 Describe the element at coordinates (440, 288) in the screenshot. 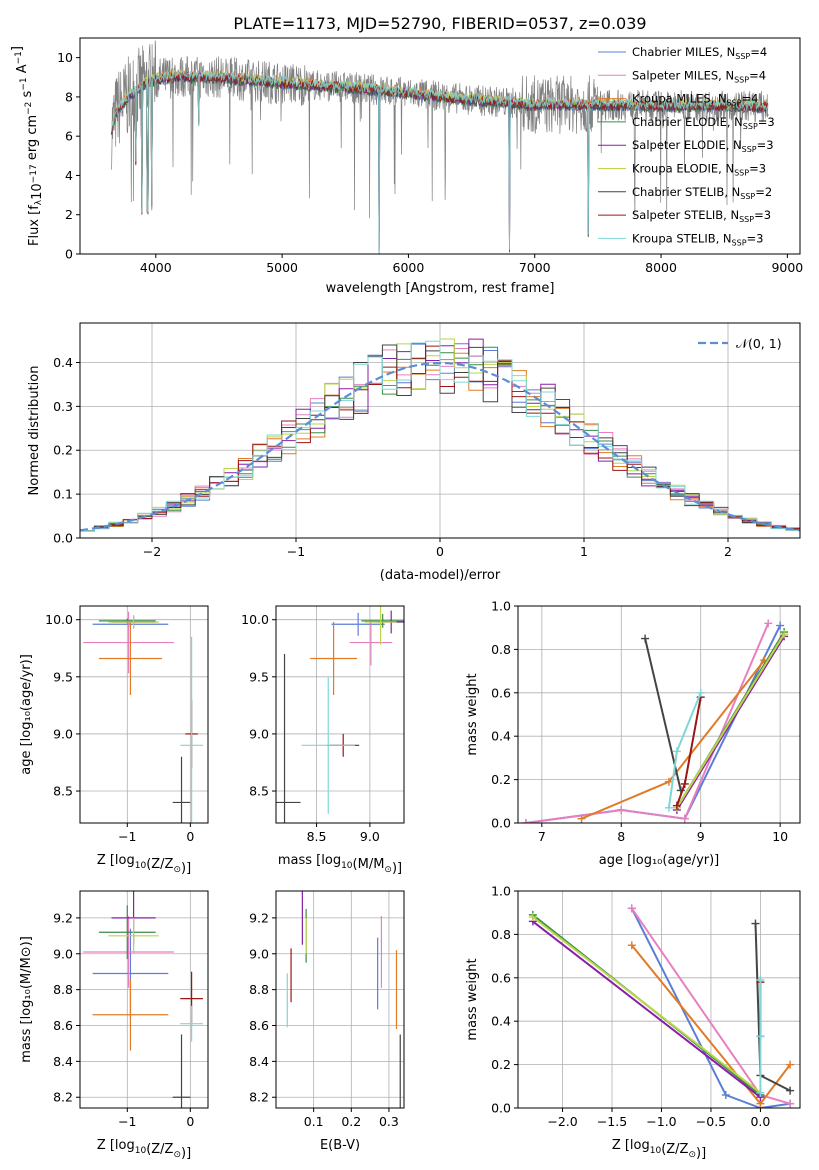

I see `spectrum-xlabel: wavelength [Angstrom, rest frame]` at that location.